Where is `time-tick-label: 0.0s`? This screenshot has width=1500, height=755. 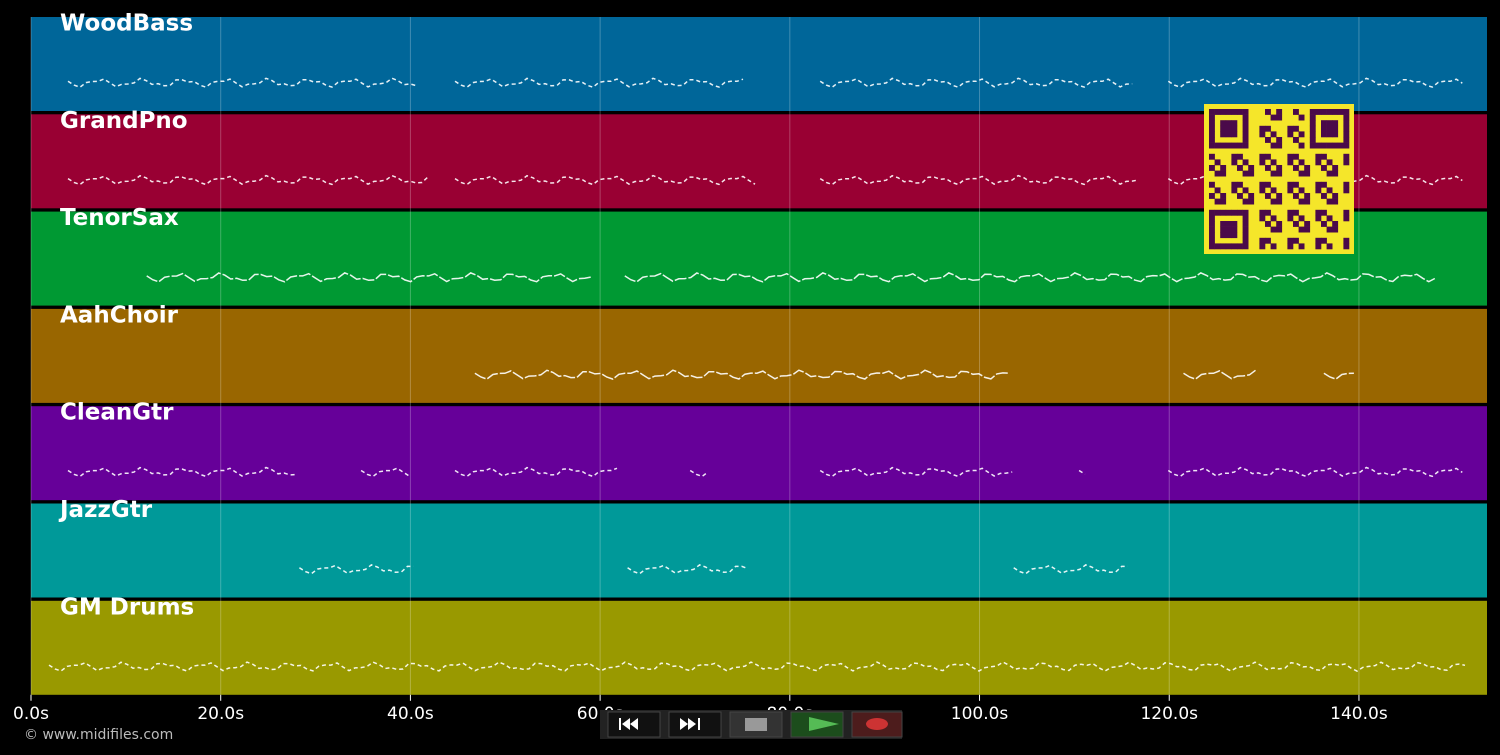 time-tick-label: 0.0s is located at coordinates (31, 714).